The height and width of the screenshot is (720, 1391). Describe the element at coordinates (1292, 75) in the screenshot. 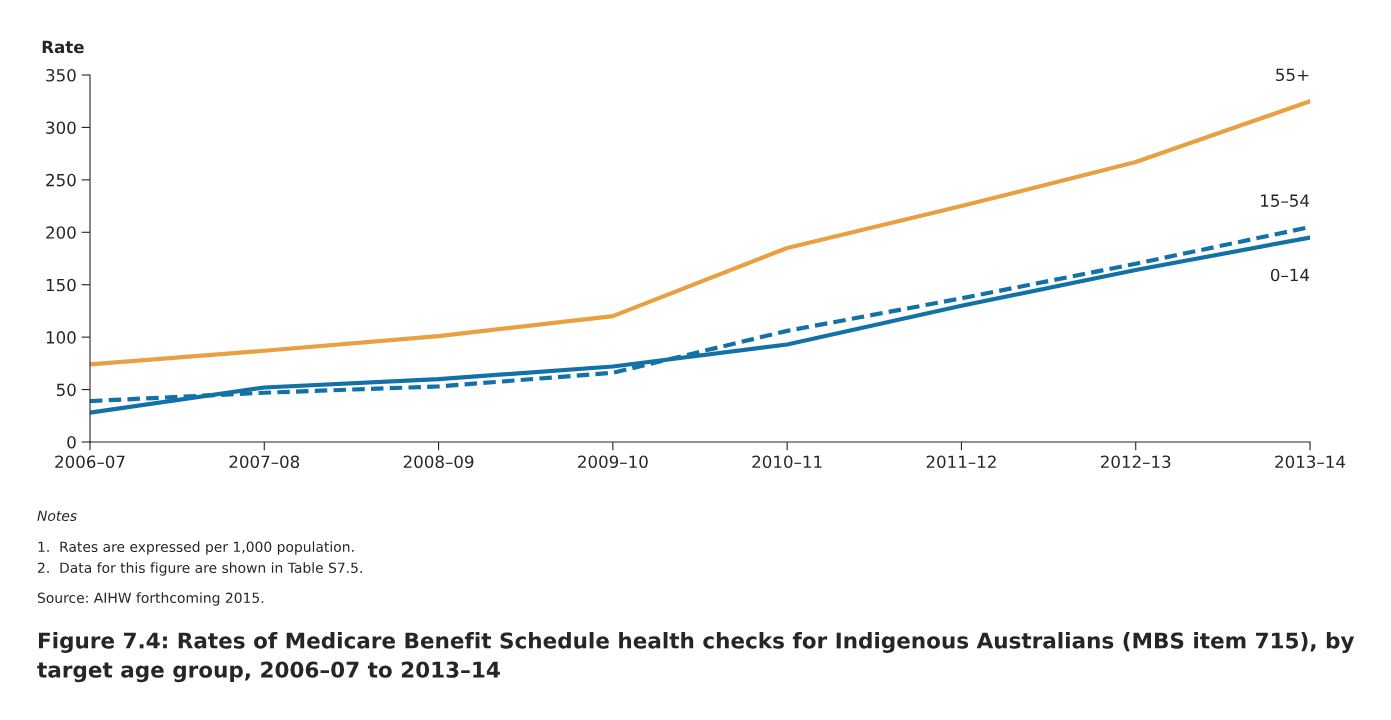

I see `series-label: 55+` at that location.